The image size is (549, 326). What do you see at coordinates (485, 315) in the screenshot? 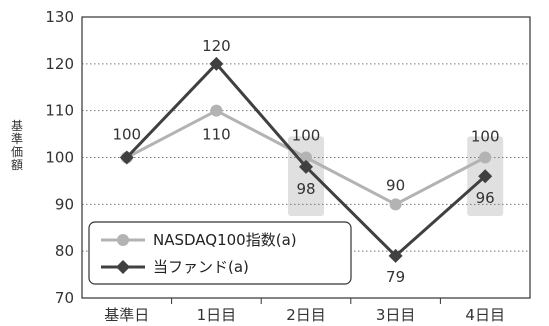
I see `x-tick-label: 4日目` at bounding box center [485, 315].